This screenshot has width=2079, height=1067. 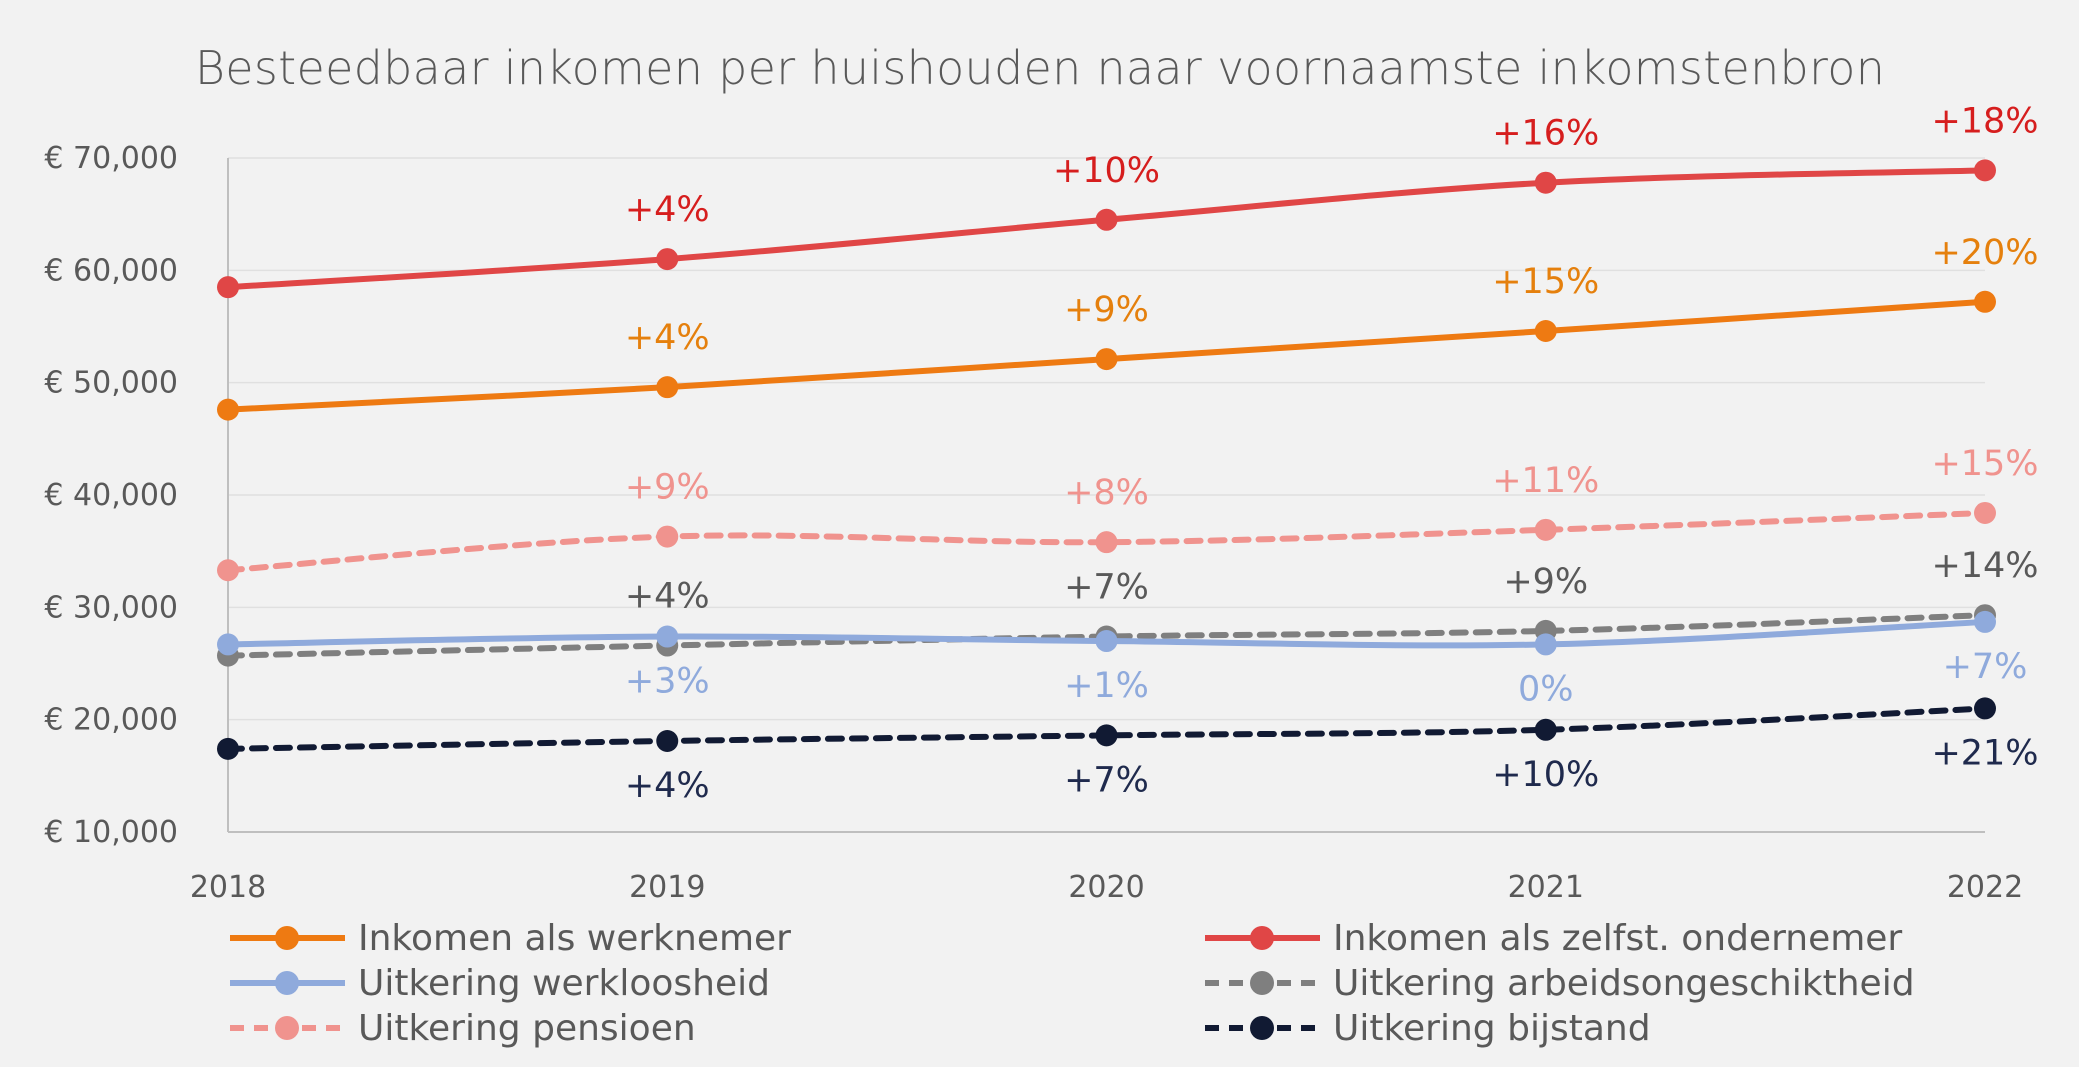 I want to click on y-tick-label: € 20,000, so click(x=111, y=720).